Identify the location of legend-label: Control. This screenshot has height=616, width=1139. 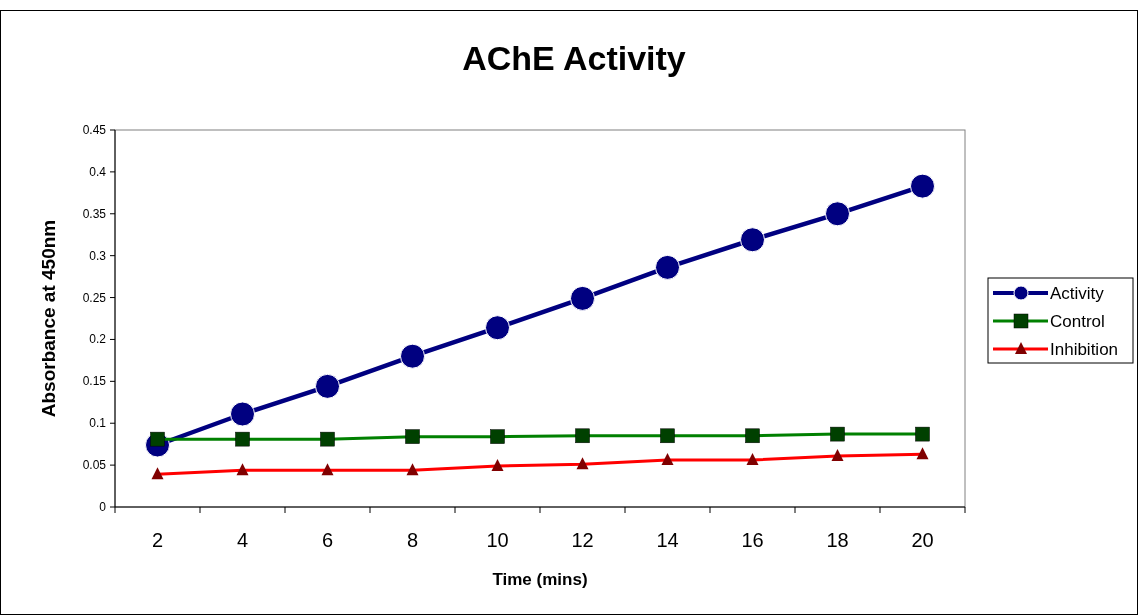
(1077, 321).